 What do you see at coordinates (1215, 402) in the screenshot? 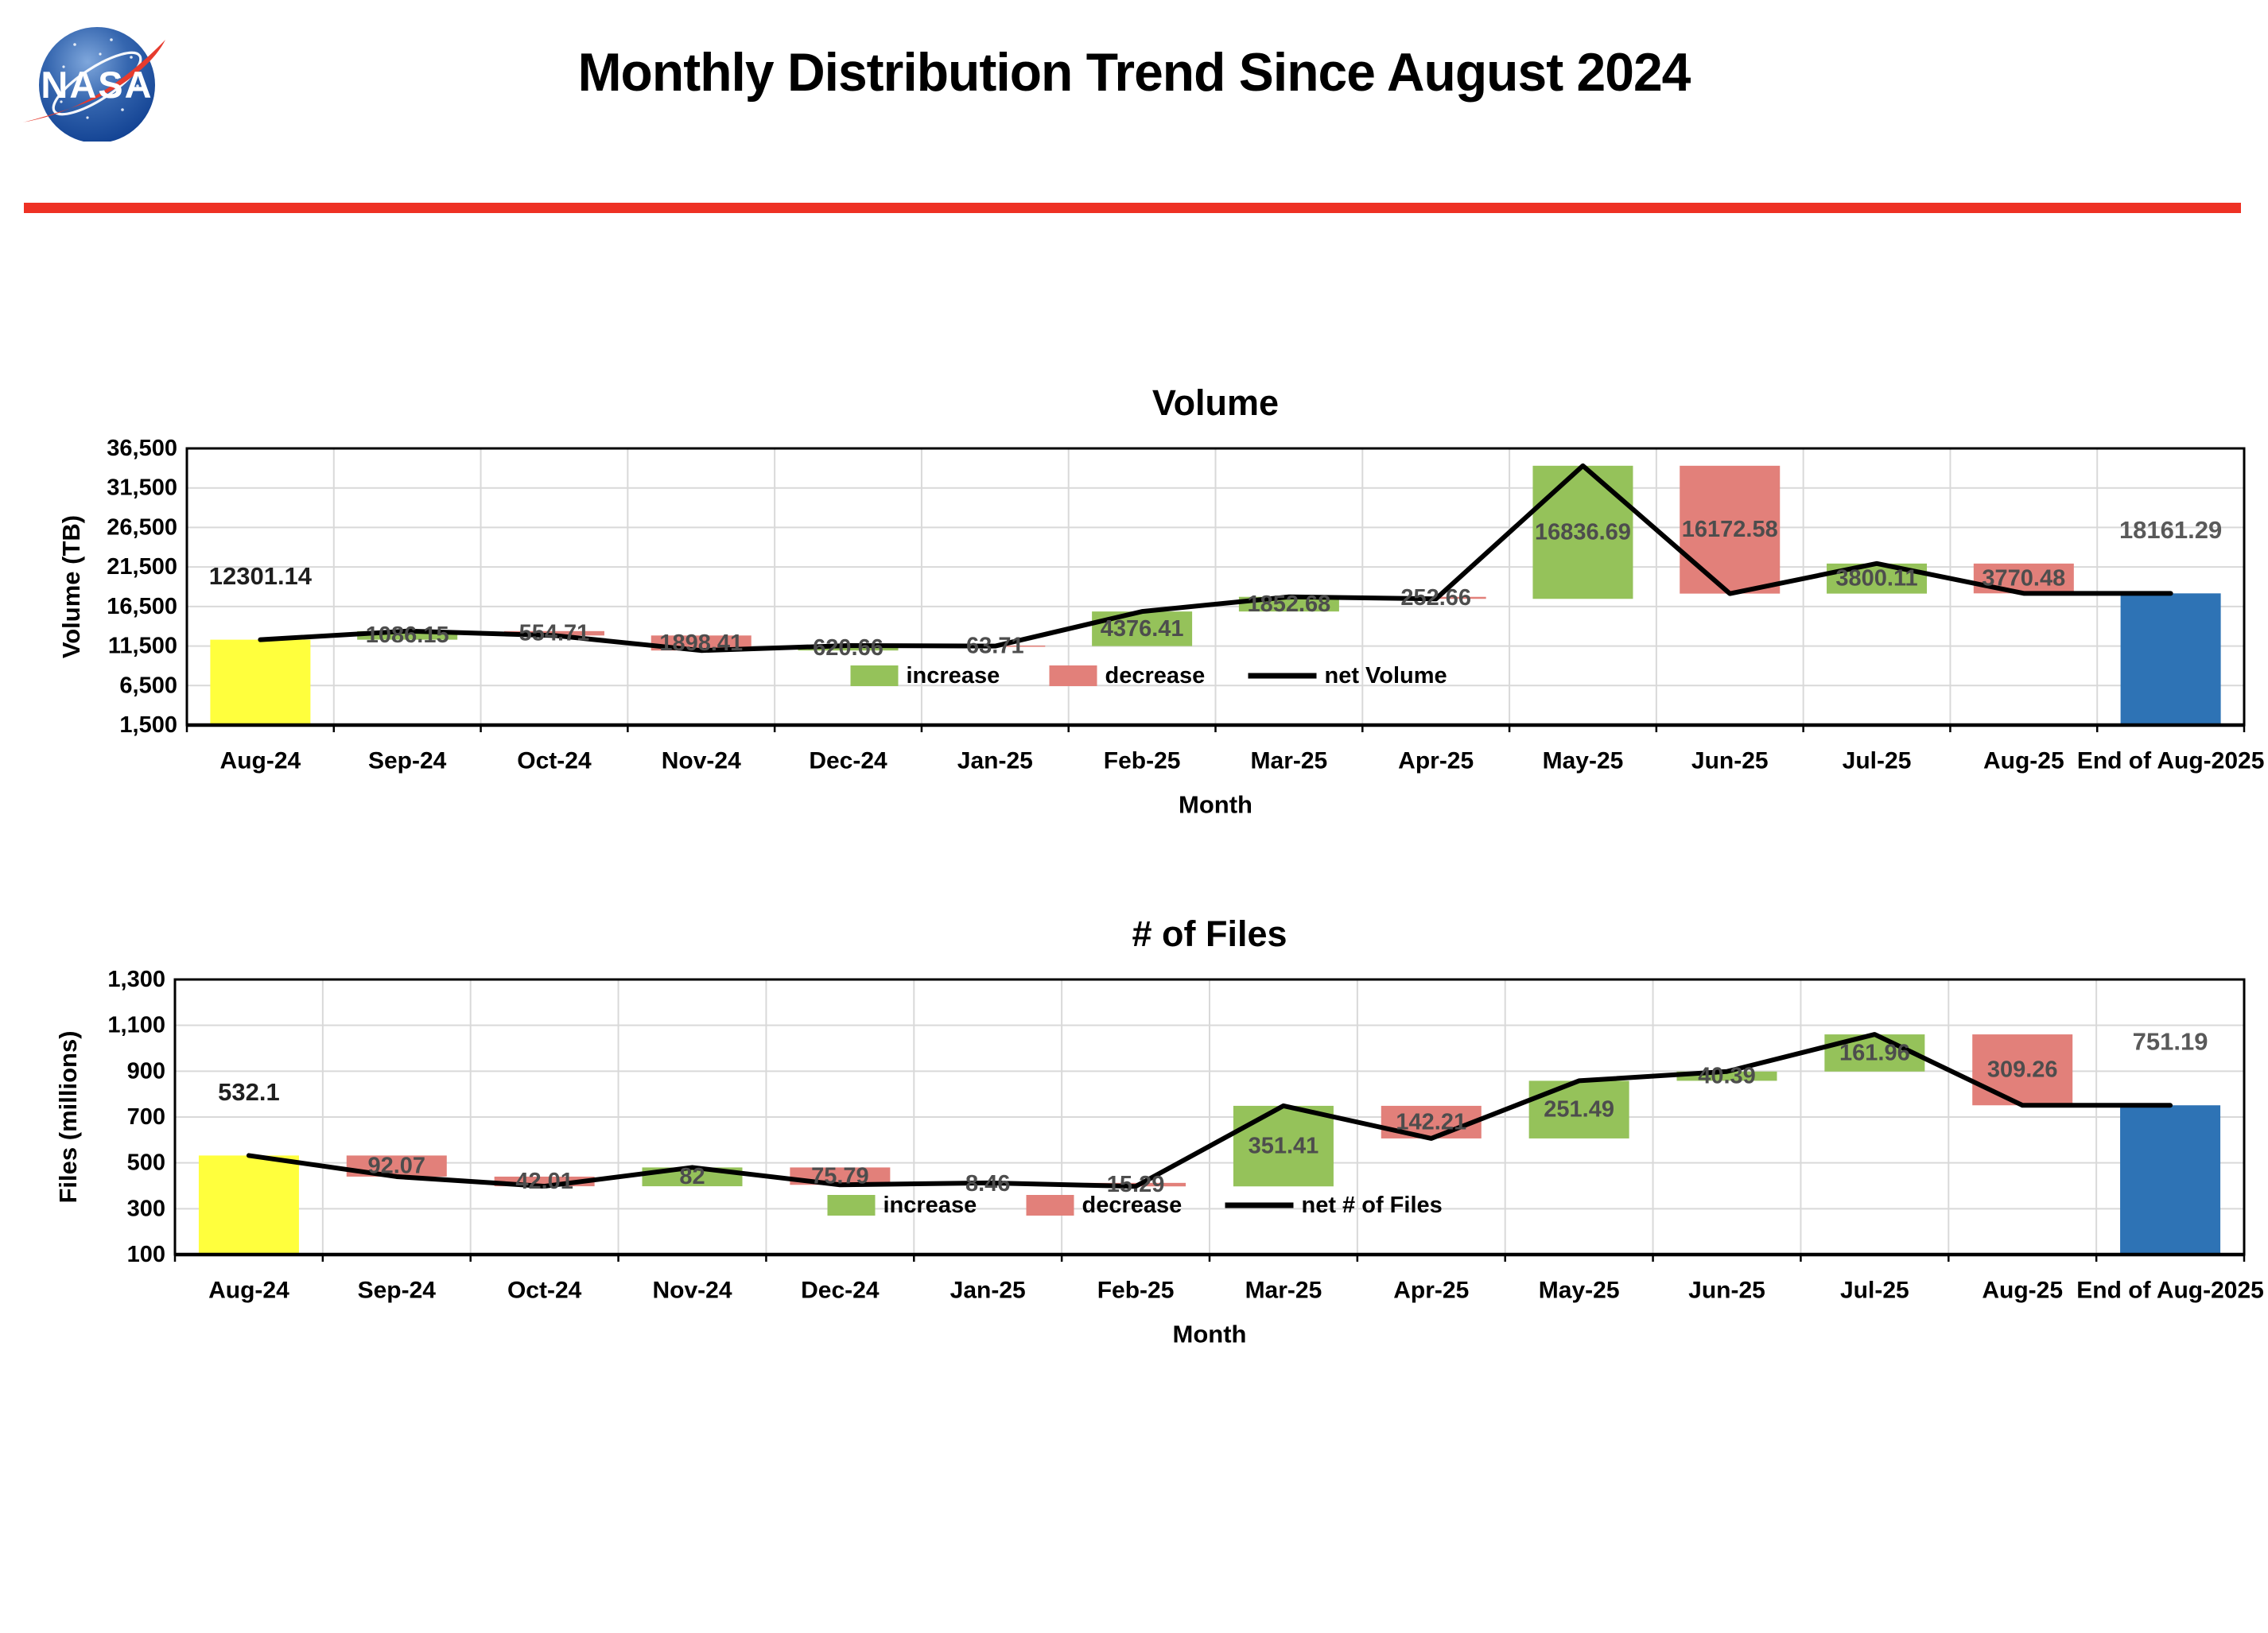
I see `chart-title: Volume` at bounding box center [1215, 402].